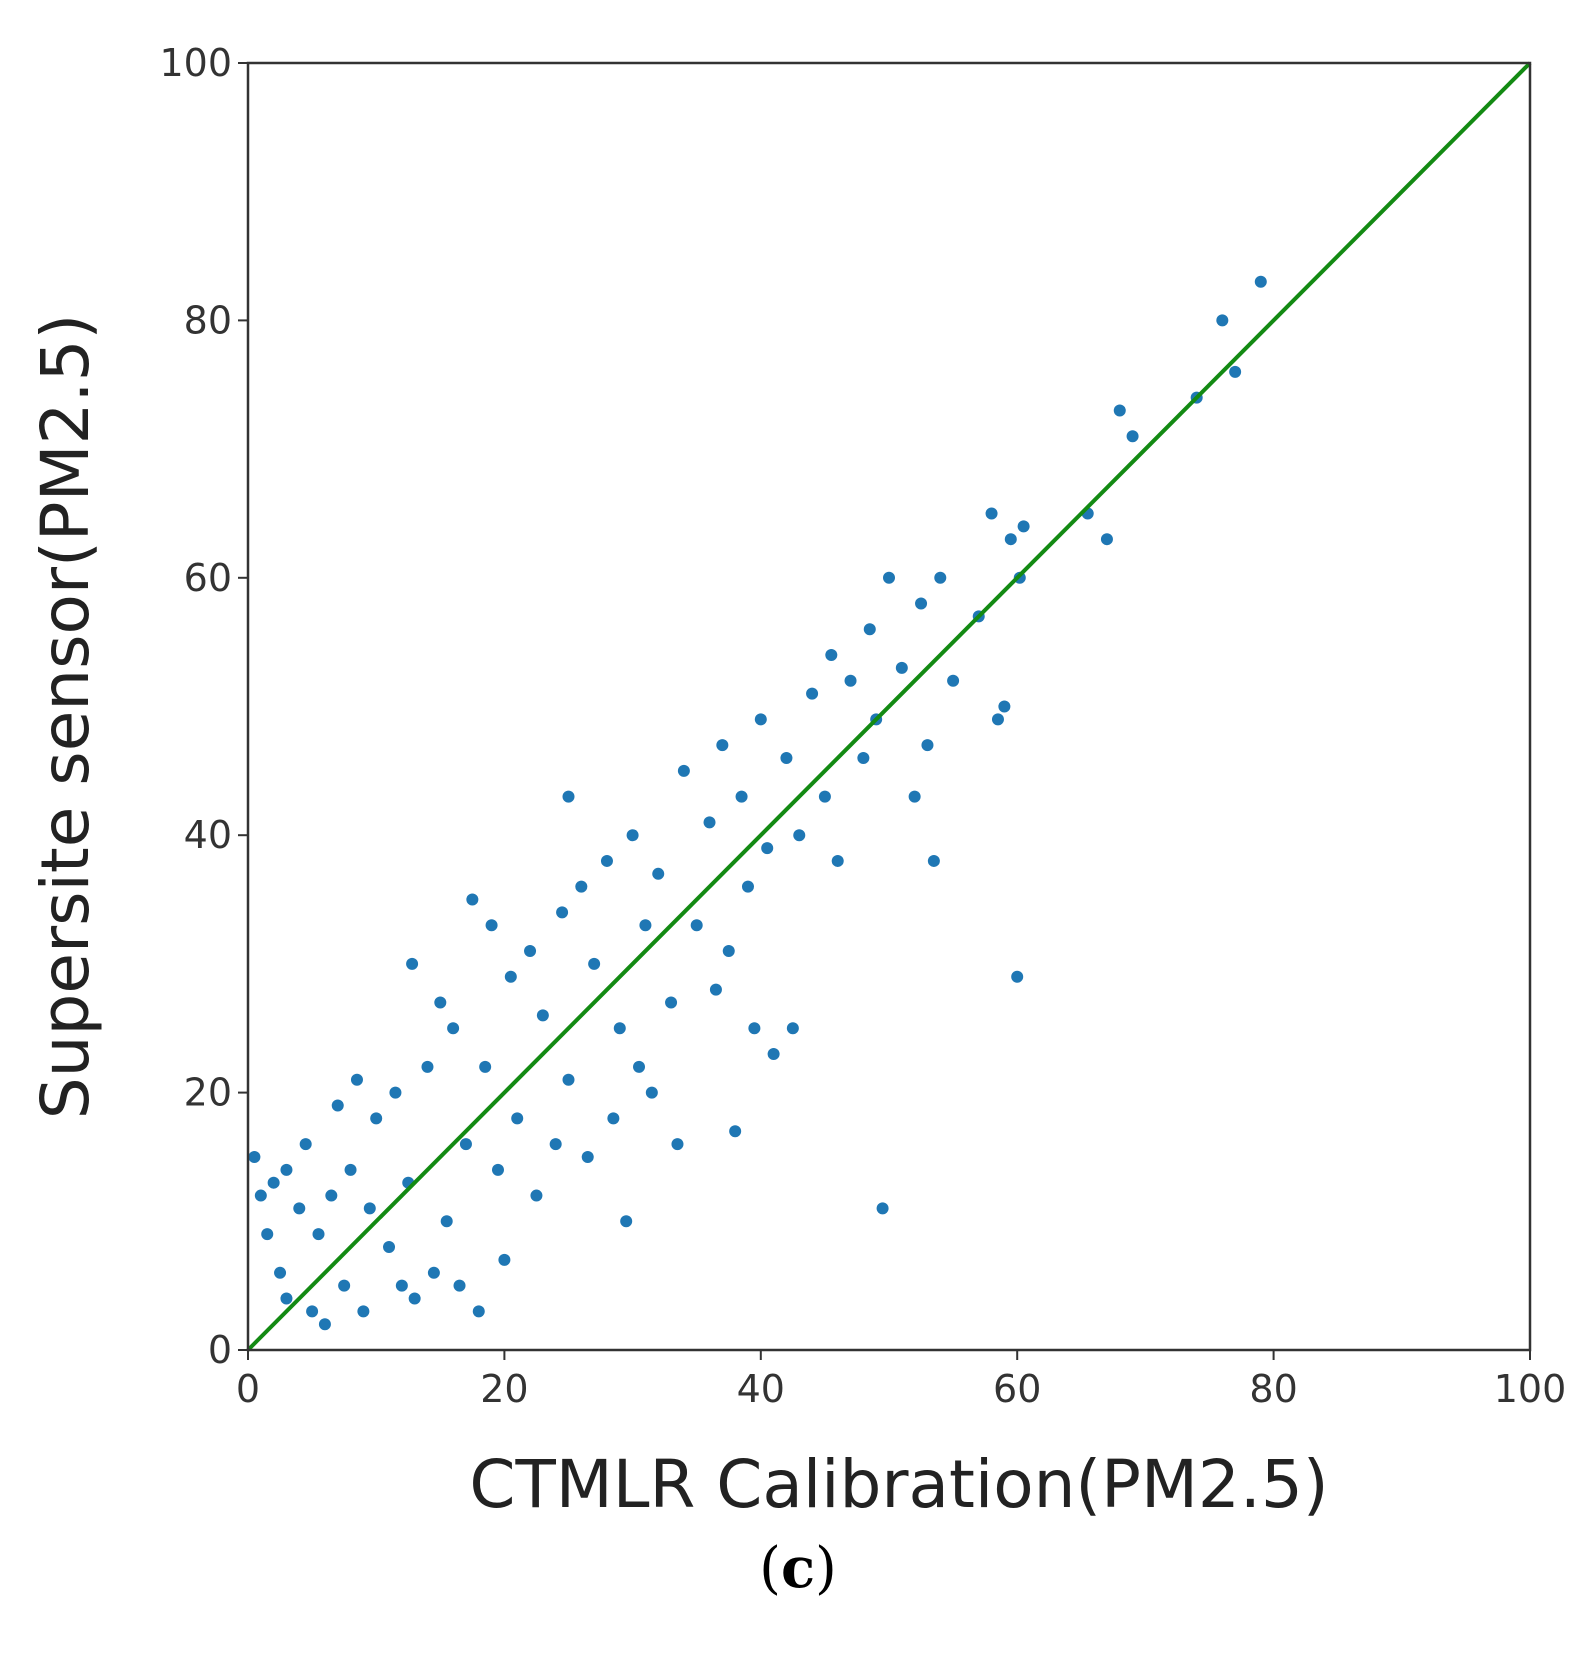 This screenshot has width=1596, height=1664. What do you see at coordinates (1017, 1389) in the screenshot?
I see `x-tick-label: 60` at bounding box center [1017, 1389].